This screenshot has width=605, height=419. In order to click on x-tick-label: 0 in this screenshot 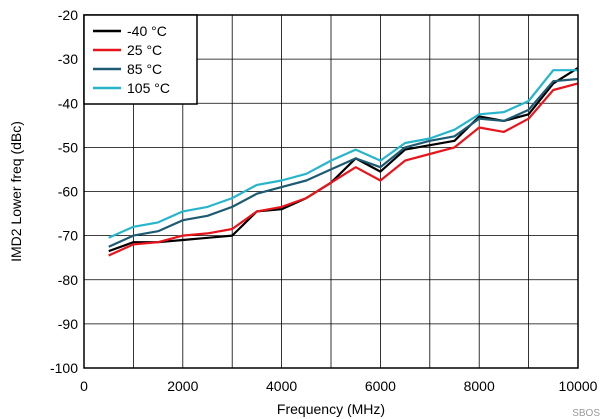, I will do `click(84, 386)`.